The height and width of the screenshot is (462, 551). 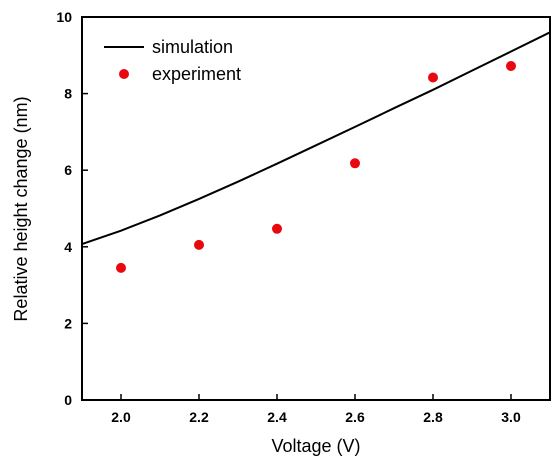 I want to click on x-tick-label: 2.8, so click(x=433, y=417).